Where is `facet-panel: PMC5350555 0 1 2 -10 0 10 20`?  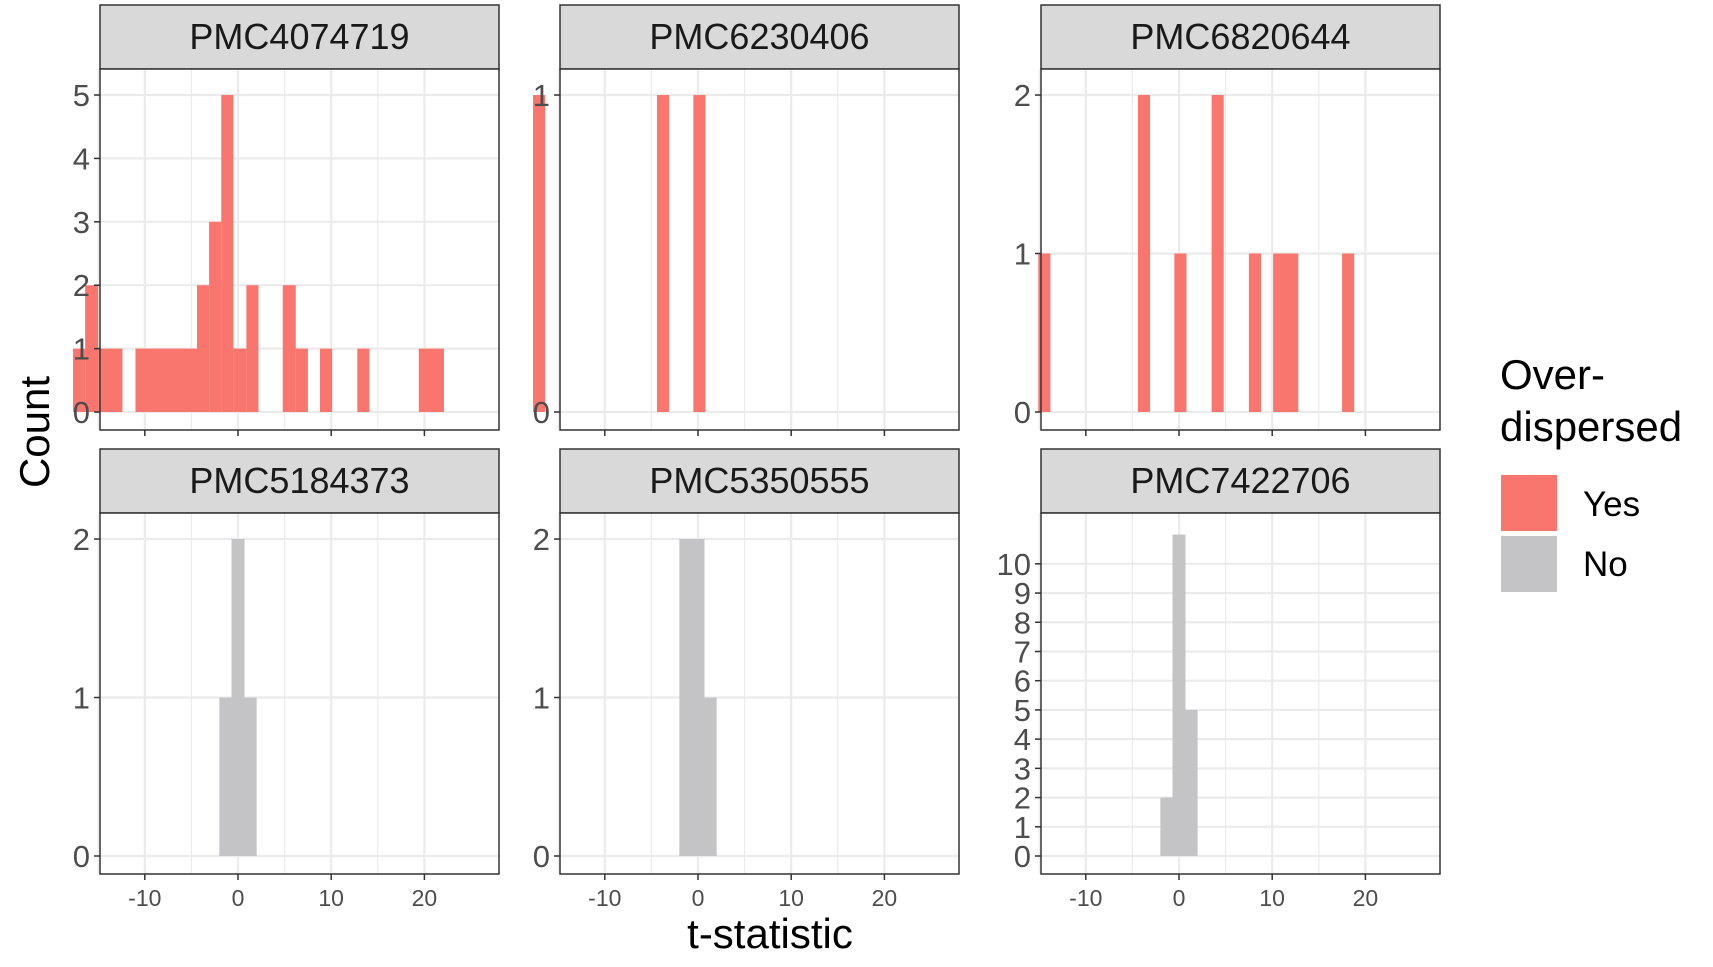 facet-panel: PMC5350555 0 1 2 -10 0 10 20 is located at coordinates (746, 679).